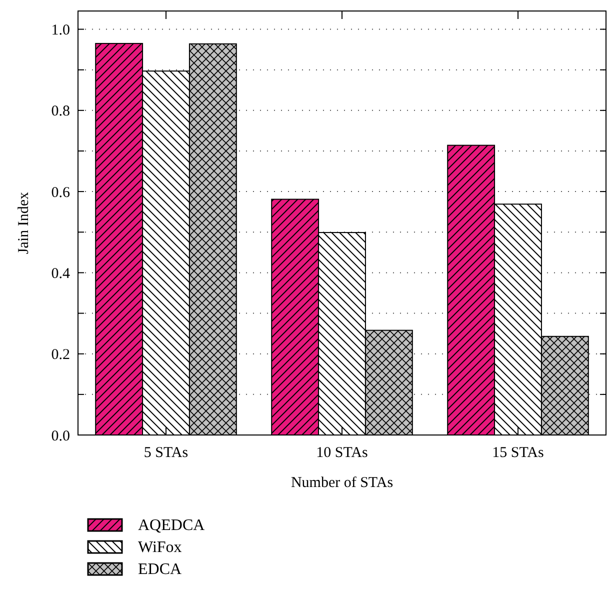 The image size is (612, 599). What do you see at coordinates (160, 547) in the screenshot?
I see `legend-label: WiFox` at bounding box center [160, 547].